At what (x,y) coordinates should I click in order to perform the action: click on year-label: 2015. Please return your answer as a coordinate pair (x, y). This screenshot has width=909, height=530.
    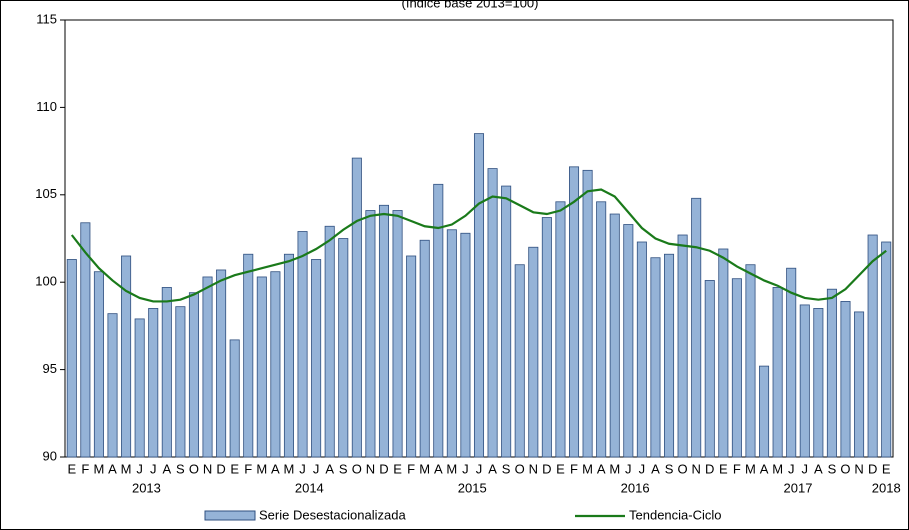
    Looking at the image, I should click on (472, 487).